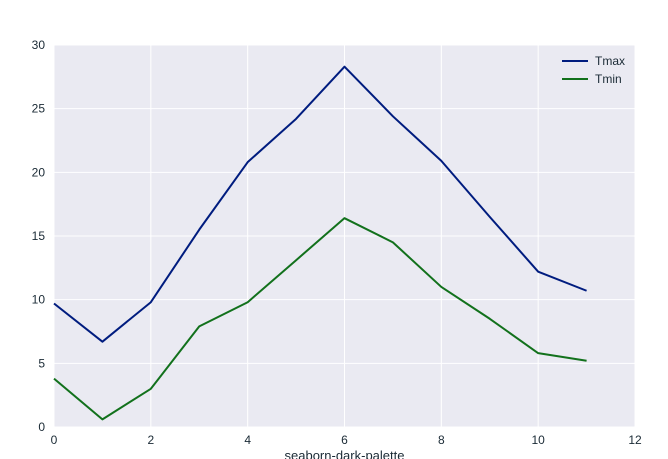  Describe the element at coordinates (39, 109) in the screenshot. I see `y-tick-label: 25` at that location.